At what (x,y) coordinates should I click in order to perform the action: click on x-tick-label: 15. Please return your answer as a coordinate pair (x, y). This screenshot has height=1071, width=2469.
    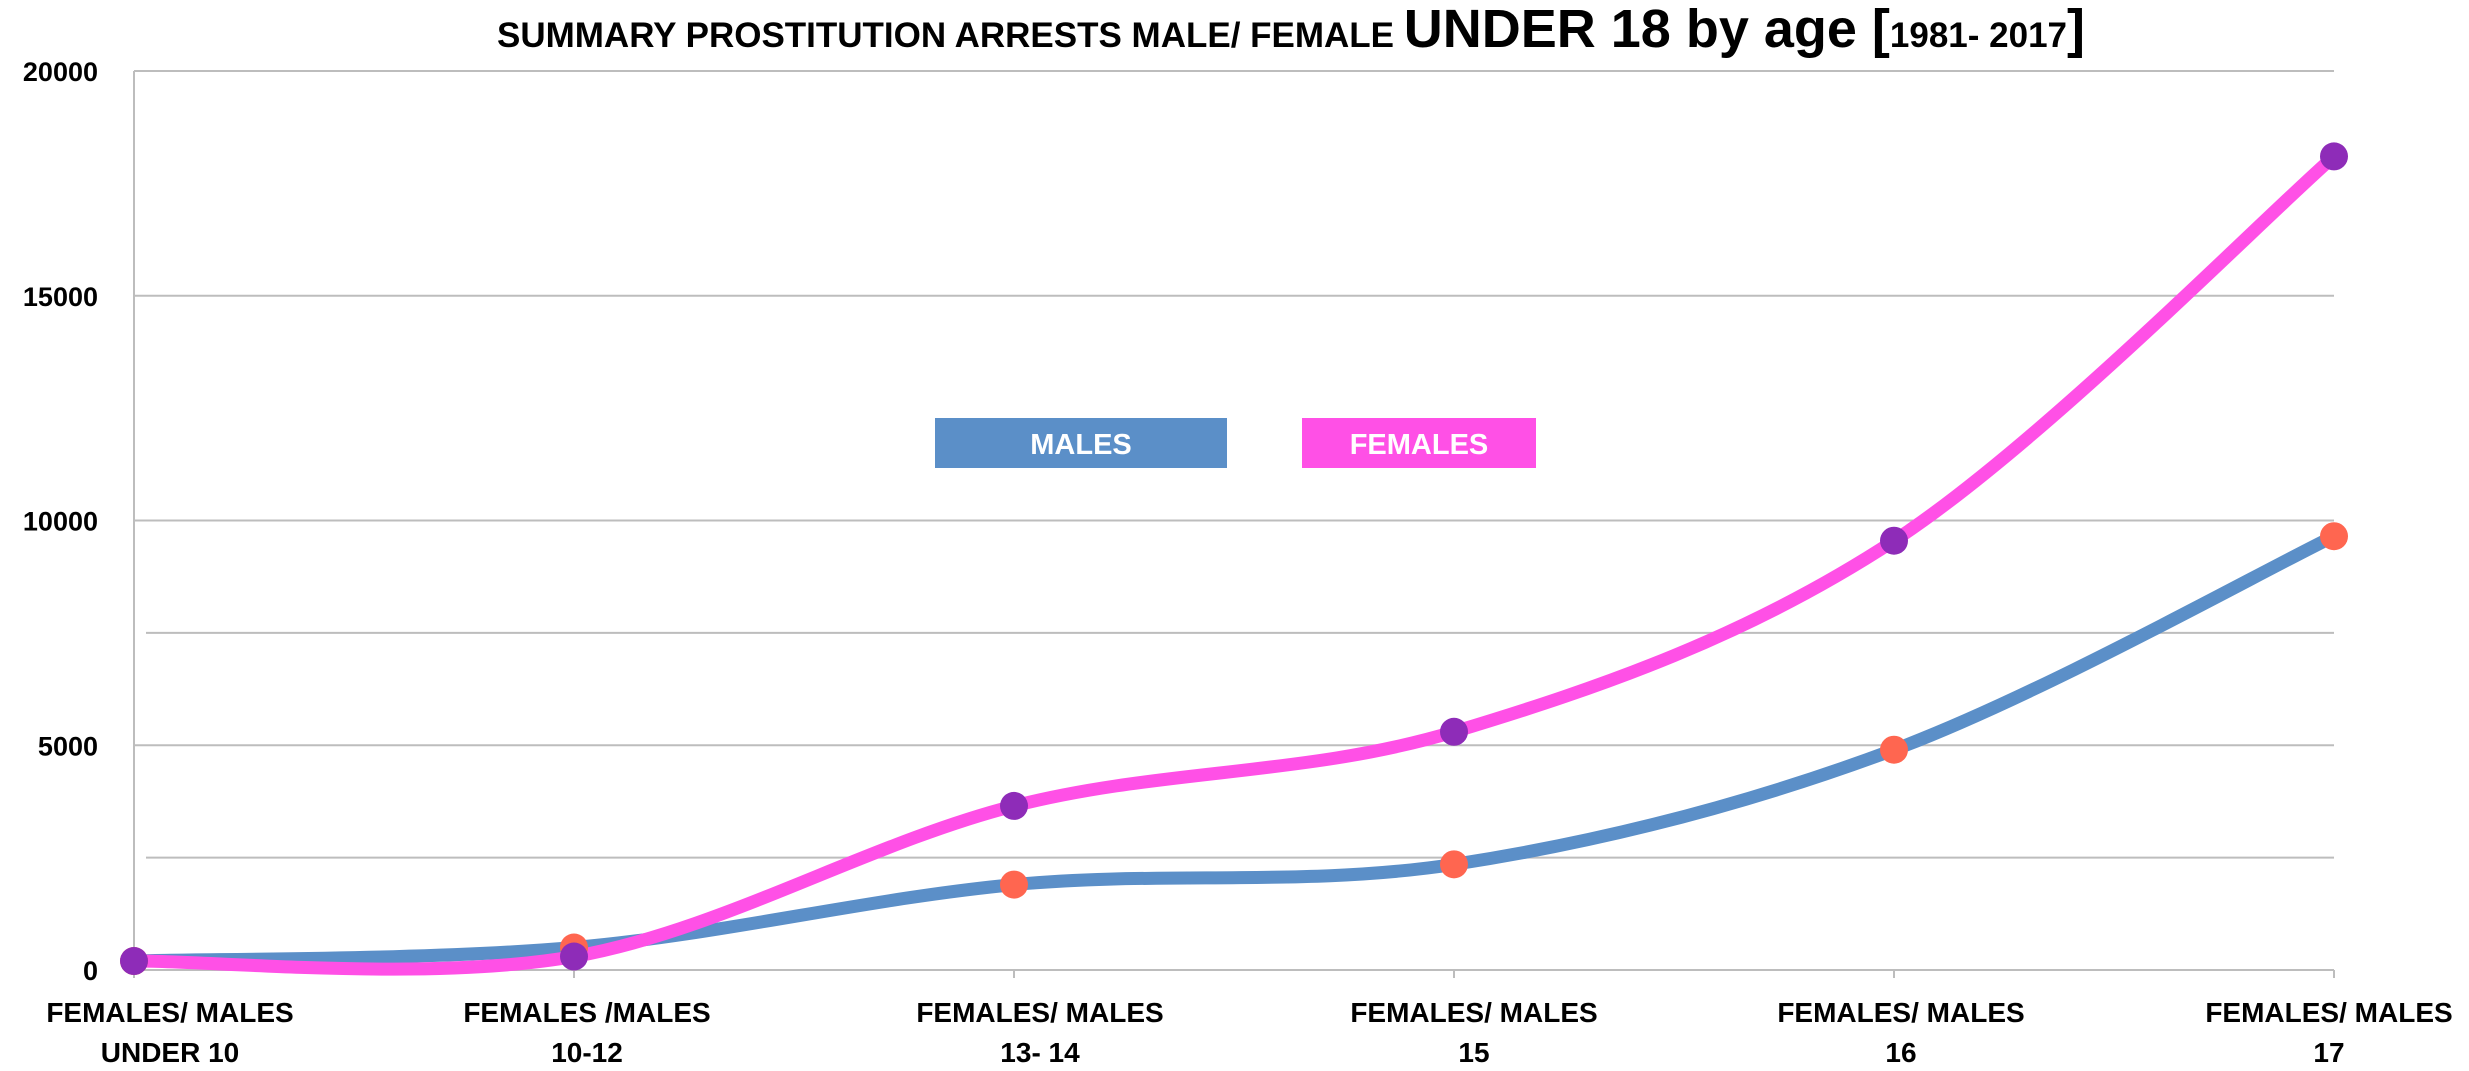
    Looking at the image, I should click on (1473, 1052).